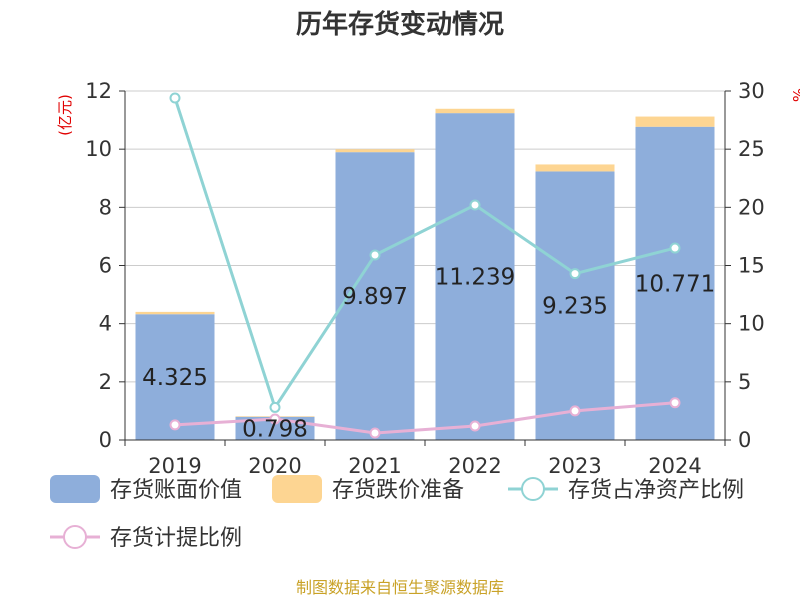 The image size is (800, 600). Describe the element at coordinates (176, 490) in the screenshot. I see `legend-label: 存货账面价值` at that location.